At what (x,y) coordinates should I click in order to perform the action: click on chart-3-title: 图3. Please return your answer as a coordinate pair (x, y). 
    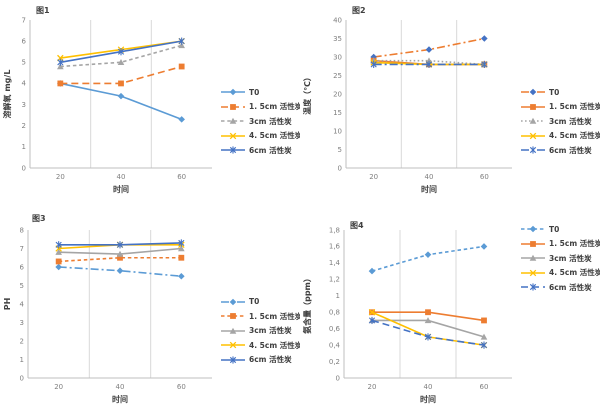
    Looking at the image, I should click on (39, 218).